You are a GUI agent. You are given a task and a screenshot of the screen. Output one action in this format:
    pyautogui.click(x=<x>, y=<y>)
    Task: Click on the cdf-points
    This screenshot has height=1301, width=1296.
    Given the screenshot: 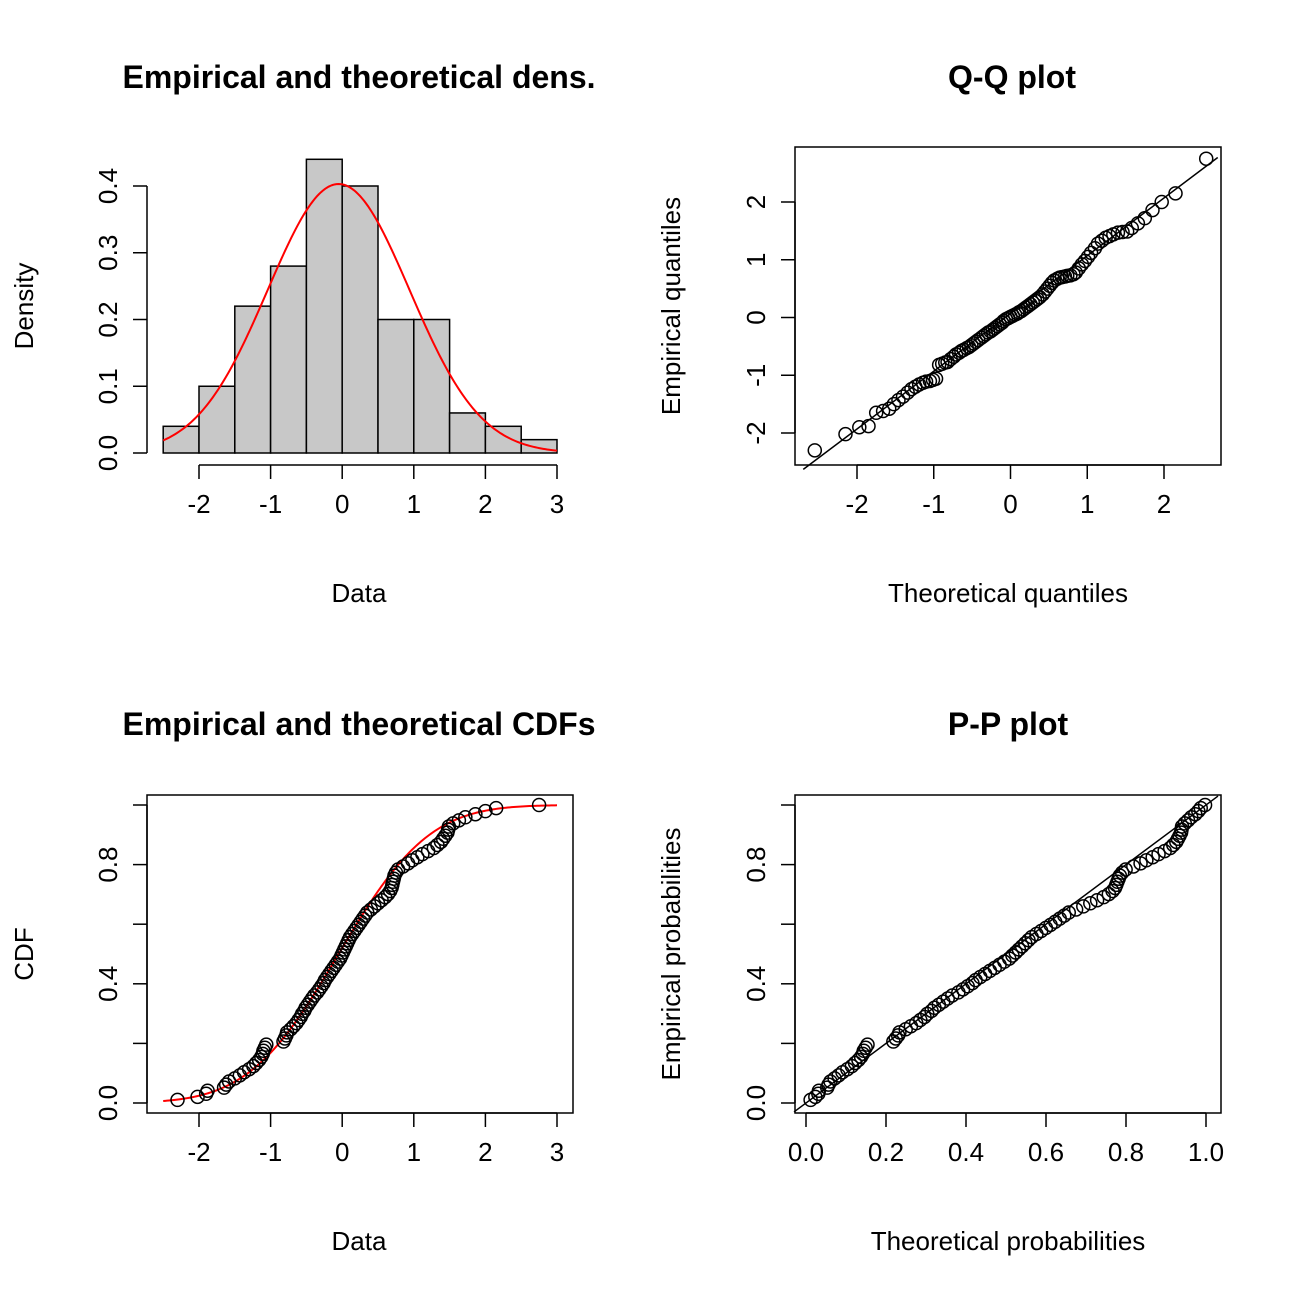 What is the action you would take?
    pyautogui.click(x=358, y=952)
    